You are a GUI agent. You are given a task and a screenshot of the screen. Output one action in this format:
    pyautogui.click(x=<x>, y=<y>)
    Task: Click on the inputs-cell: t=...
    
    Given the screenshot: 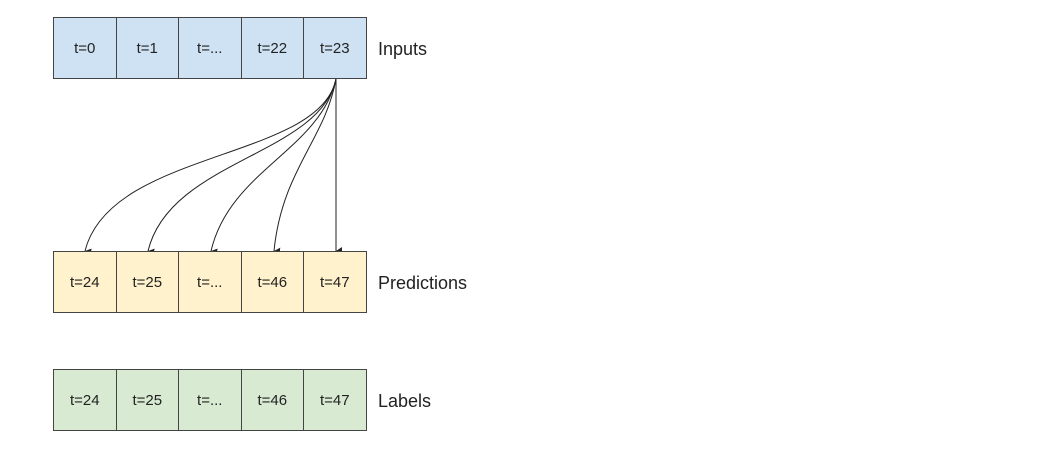 What is the action you would take?
    pyautogui.click(x=210, y=48)
    